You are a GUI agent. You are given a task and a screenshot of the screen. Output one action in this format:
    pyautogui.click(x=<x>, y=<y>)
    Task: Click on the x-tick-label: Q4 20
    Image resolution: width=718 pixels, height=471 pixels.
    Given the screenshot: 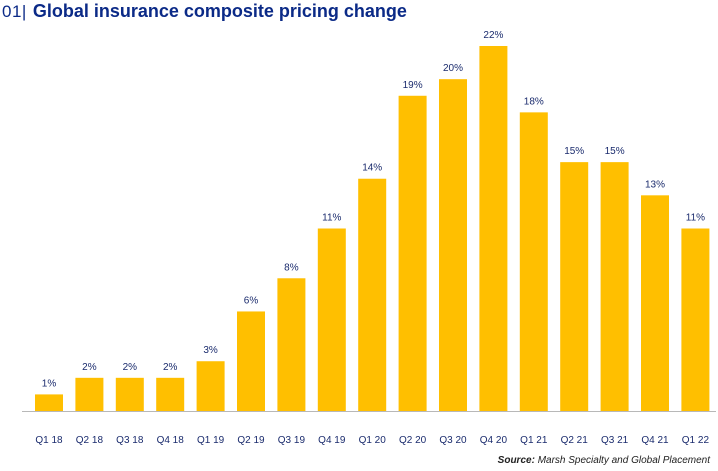 What is the action you would take?
    pyautogui.click(x=494, y=440)
    